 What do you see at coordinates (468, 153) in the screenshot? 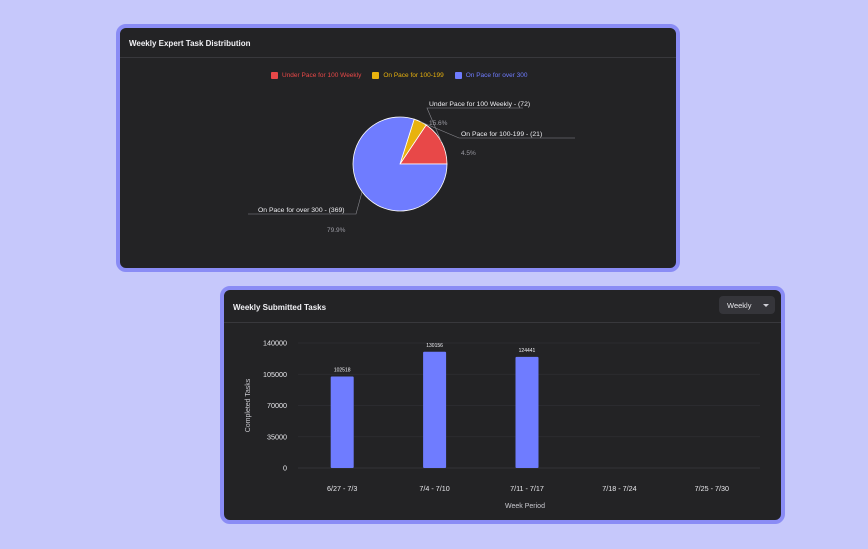
I see `pie-percent-label: 4.5%` at bounding box center [468, 153].